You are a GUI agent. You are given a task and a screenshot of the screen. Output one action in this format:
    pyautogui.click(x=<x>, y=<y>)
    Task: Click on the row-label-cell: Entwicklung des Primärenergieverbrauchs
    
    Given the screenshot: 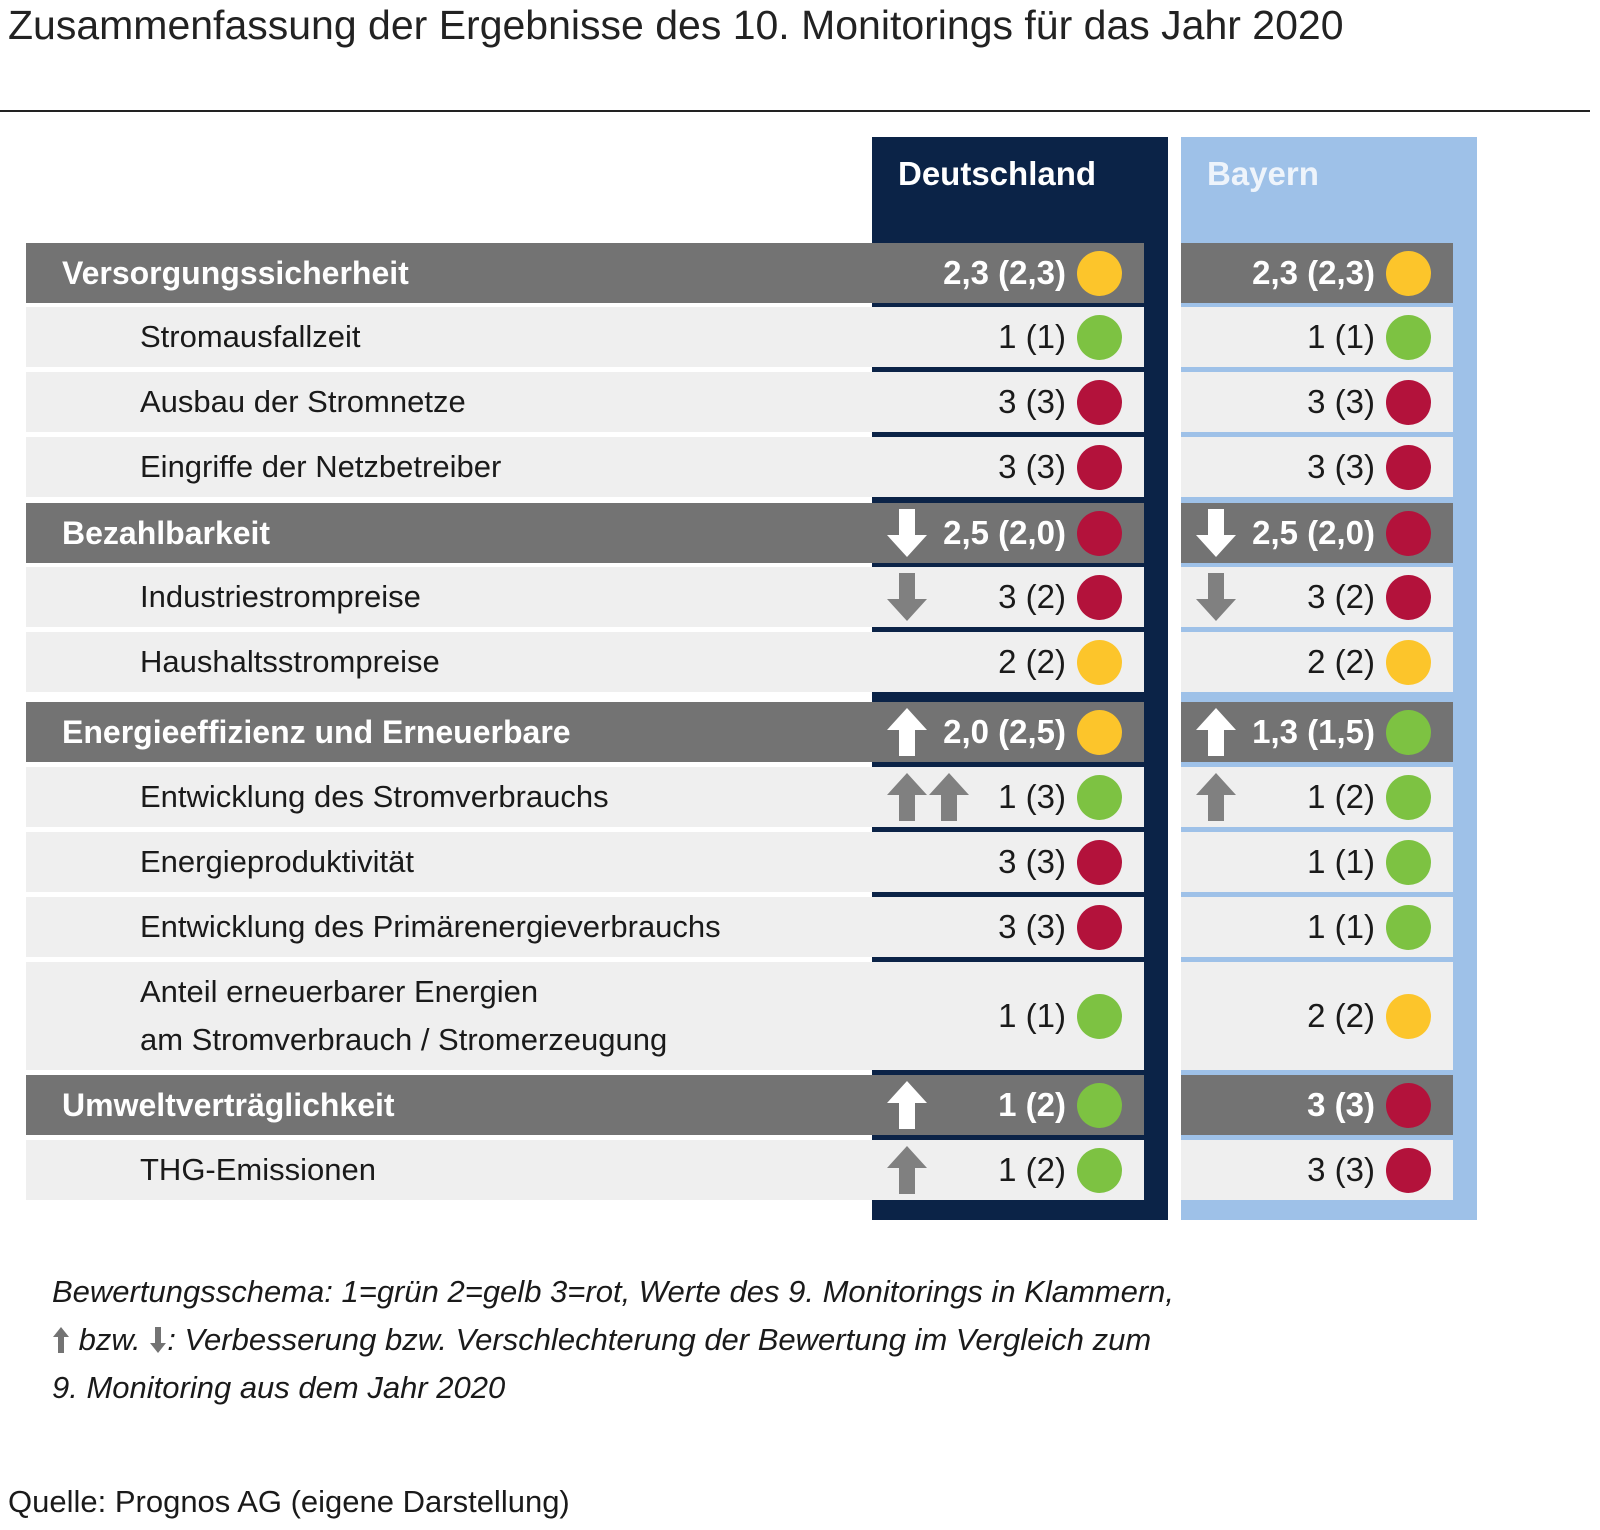 What is the action you would take?
    pyautogui.click(x=449, y=927)
    